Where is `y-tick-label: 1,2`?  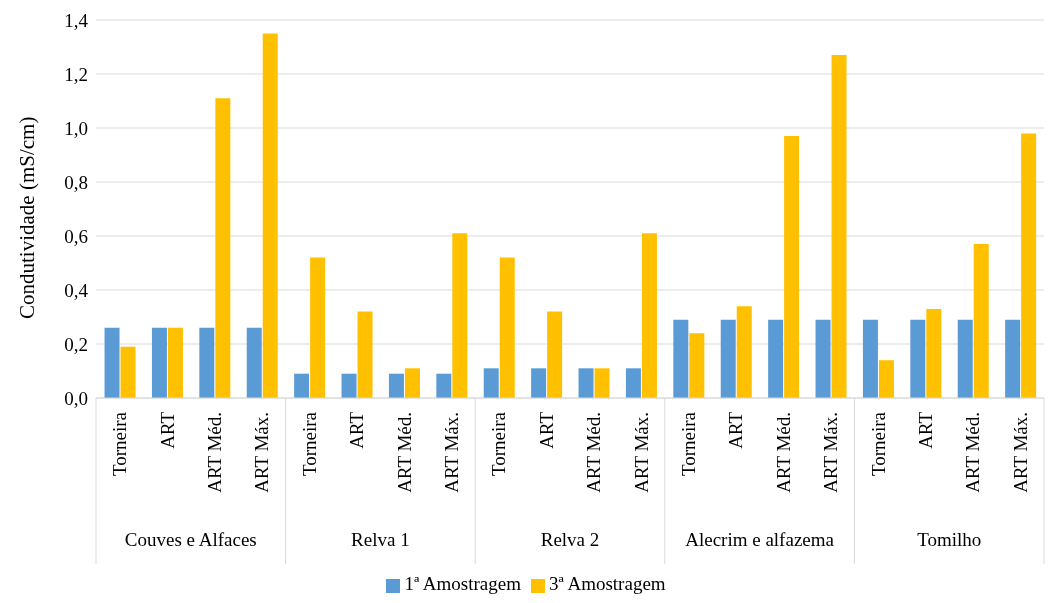 y-tick-label: 1,2 is located at coordinates (76, 74).